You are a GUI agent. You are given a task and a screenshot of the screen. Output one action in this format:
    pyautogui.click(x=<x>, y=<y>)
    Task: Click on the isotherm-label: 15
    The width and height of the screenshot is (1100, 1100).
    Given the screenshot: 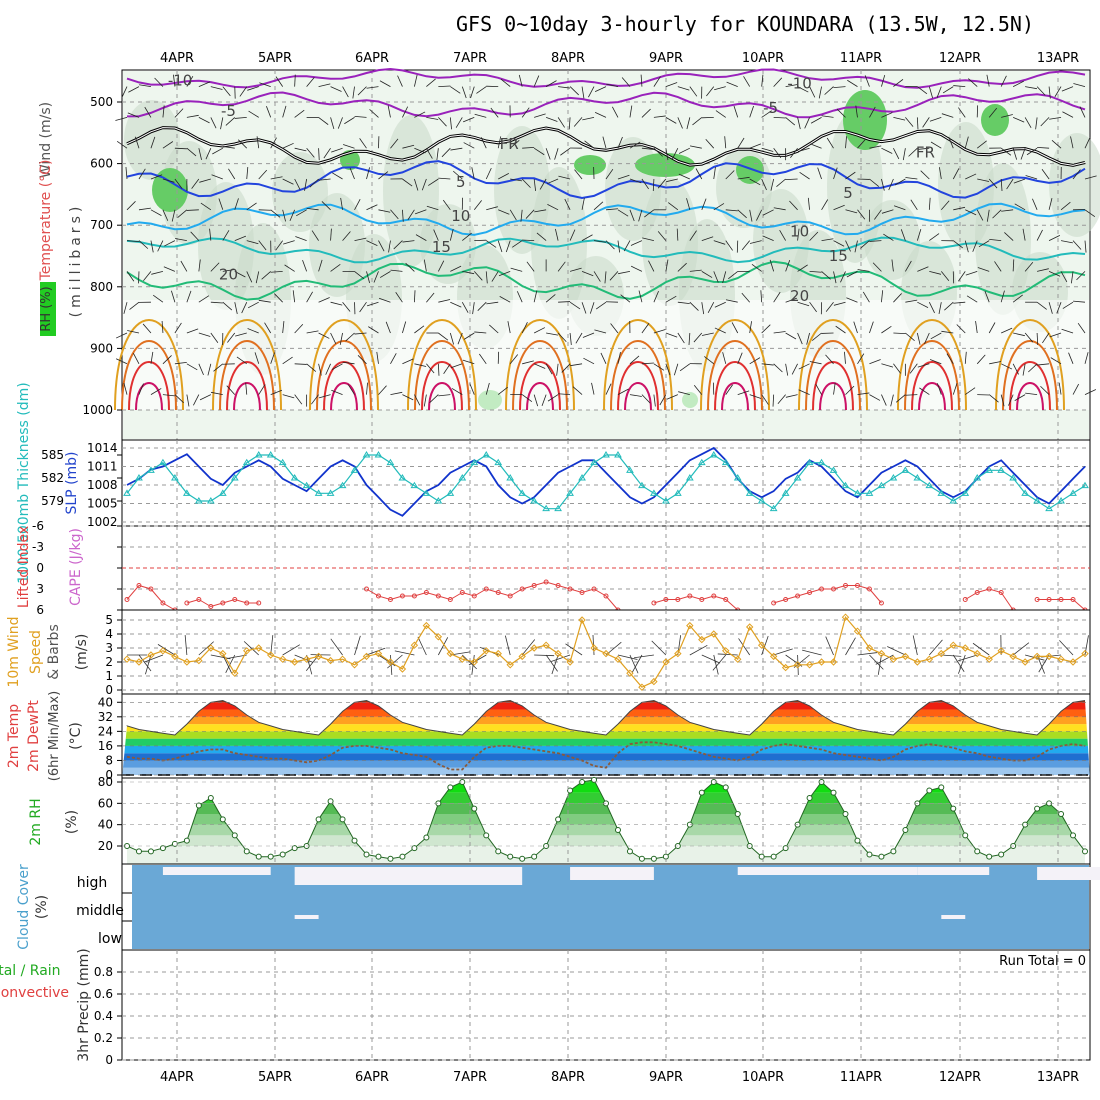 What is the action you would take?
    pyautogui.click(x=441, y=247)
    